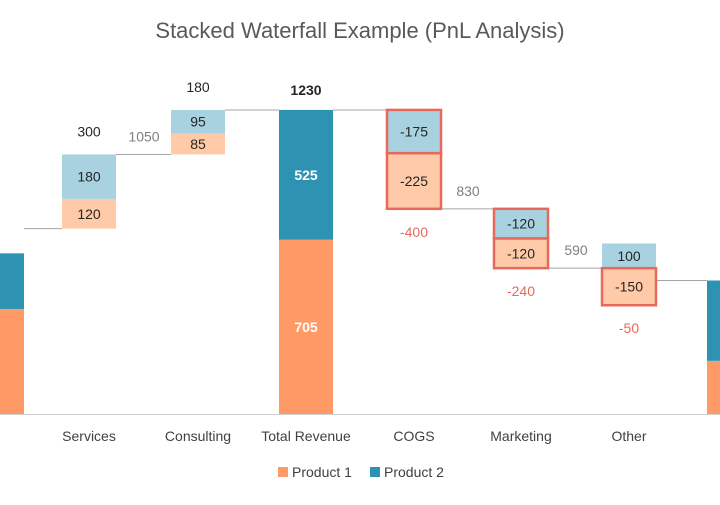  Describe the element at coordinates (89, 131) in the screenshot. I see `data-label-services-total: 300` at that location.